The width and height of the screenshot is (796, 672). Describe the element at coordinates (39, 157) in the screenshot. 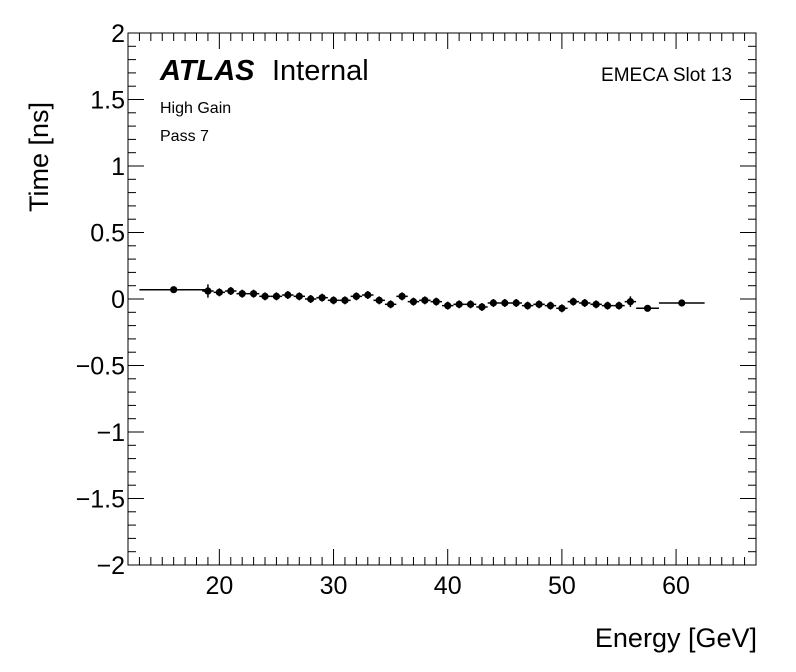

I see `y-axis-title: Time [ns]` at that location.